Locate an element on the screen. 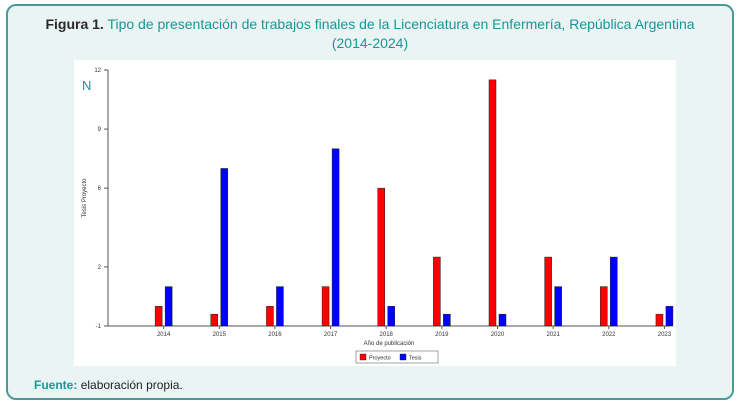 The width and height of the screenshot is (742, 408). legend-swatch-tesis is located at coordinates (403, 357).